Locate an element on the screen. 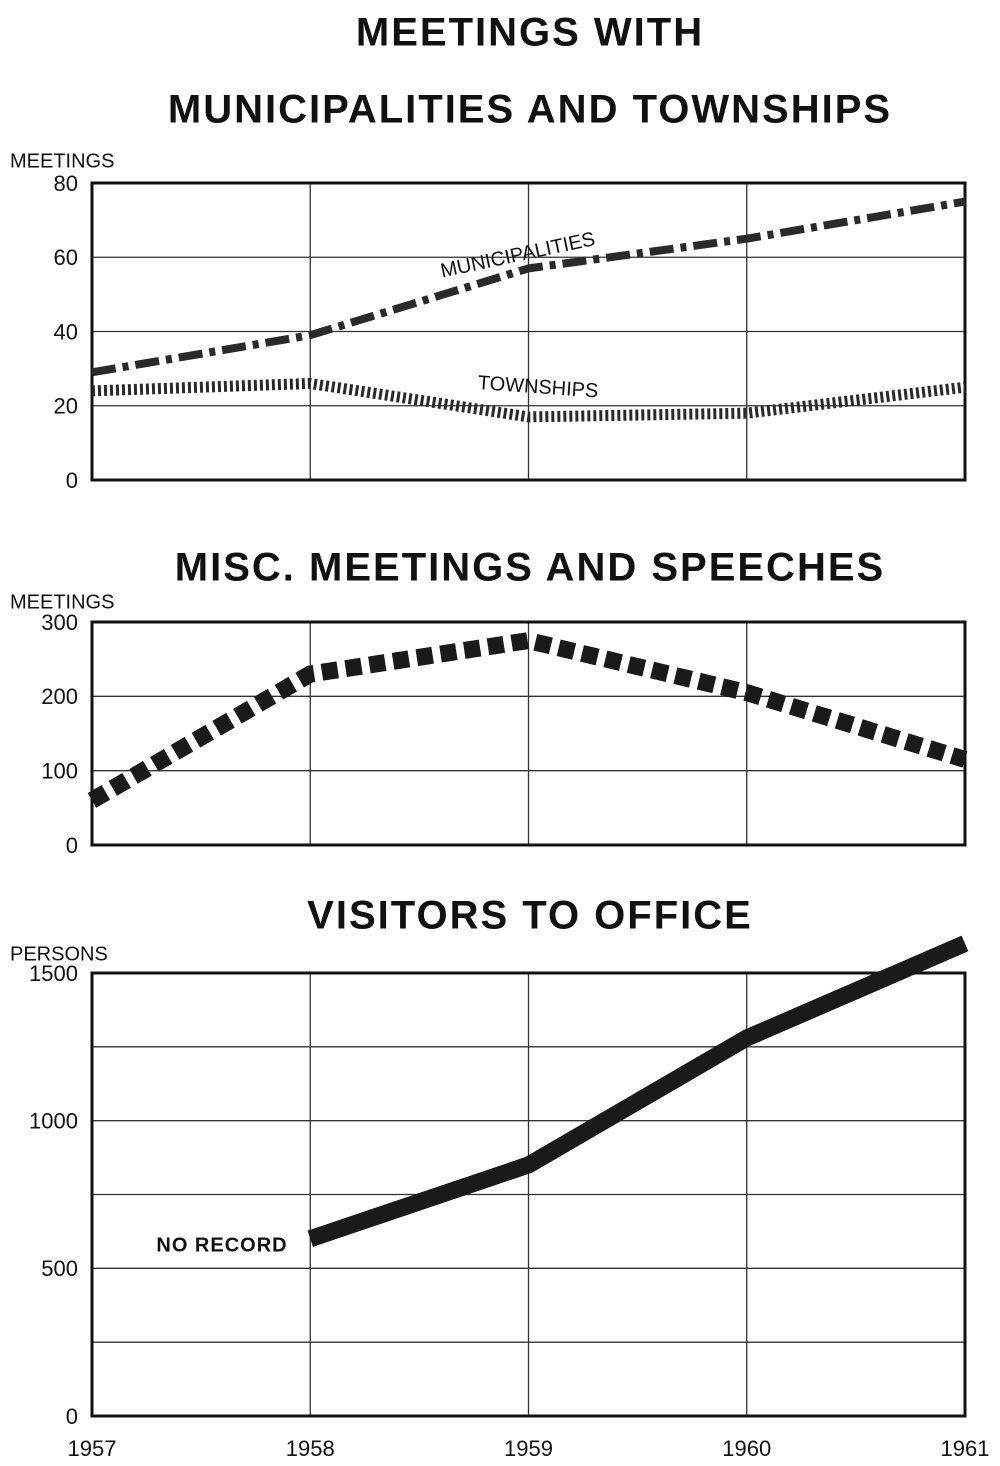 This screenshot has width=1000, height=1466. y-tick-label: 1000 is located at coordinates (53, 1120).